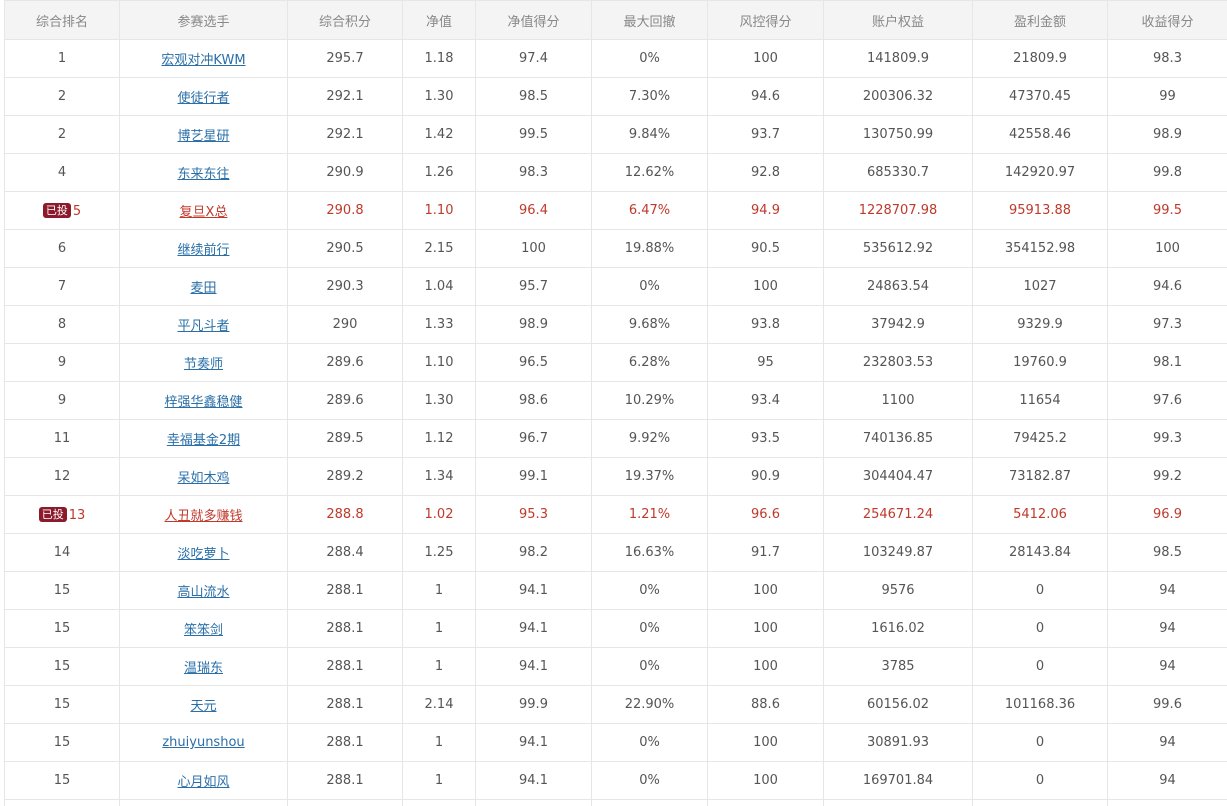 The image size is (1227, 806). Describe the element at coordinates (203, 98) in the screenshot. I see `player-link: 使徒行者` at that location.